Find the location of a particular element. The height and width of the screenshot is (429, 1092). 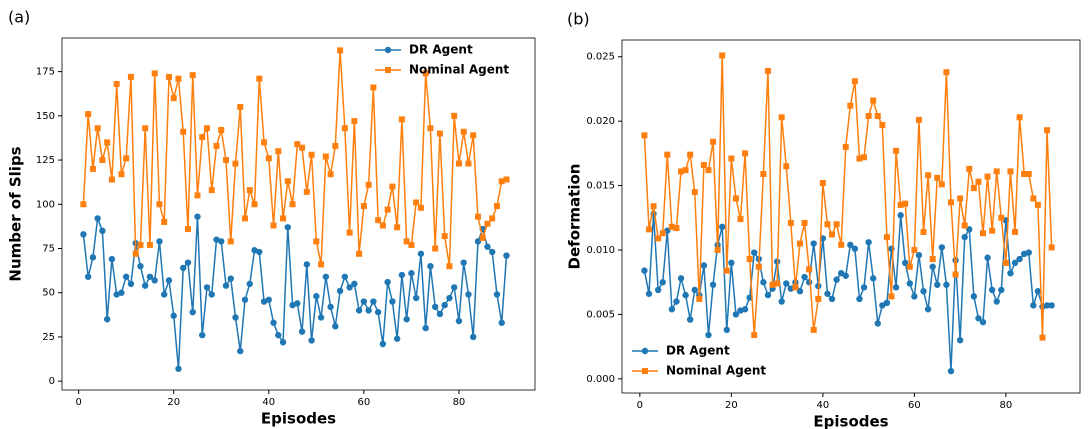

legend-label: DR Agent is located at coordinates (698, 351).